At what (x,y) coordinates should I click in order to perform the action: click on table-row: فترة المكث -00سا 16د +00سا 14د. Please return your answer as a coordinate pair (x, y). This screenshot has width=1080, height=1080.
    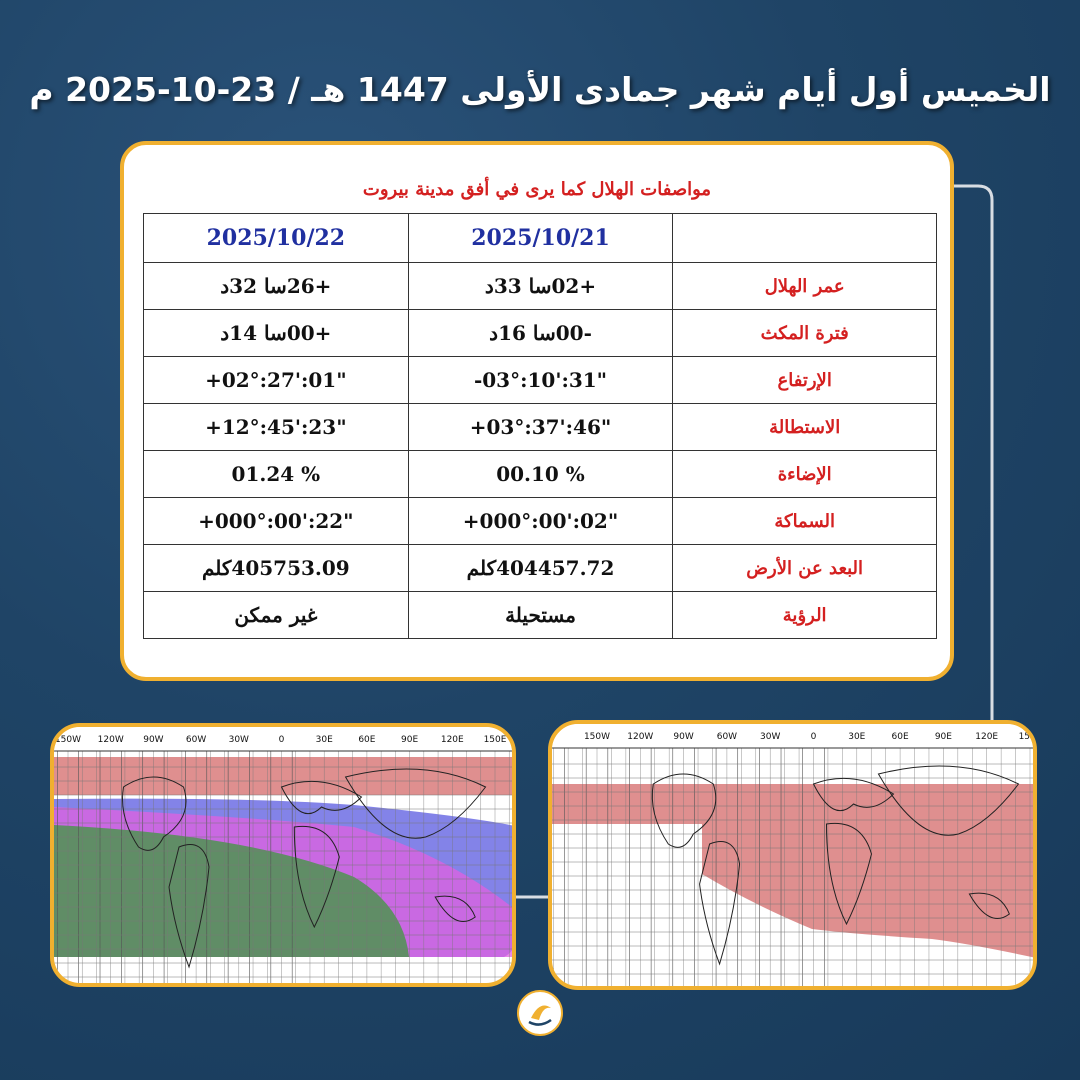
    Looking at the image, I should click on (540, 333).